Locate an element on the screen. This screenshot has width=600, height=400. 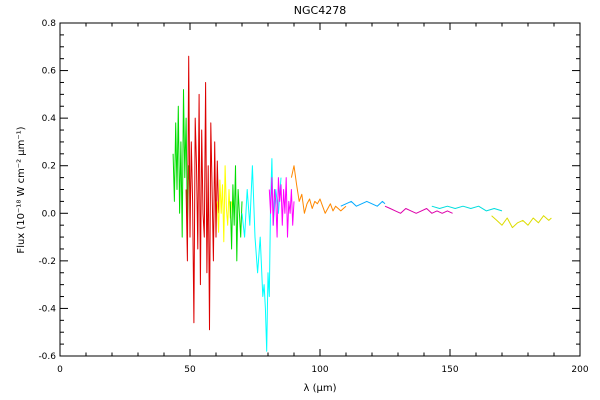
y-tick-label: 0.0 is located at coordinates (49, 214).